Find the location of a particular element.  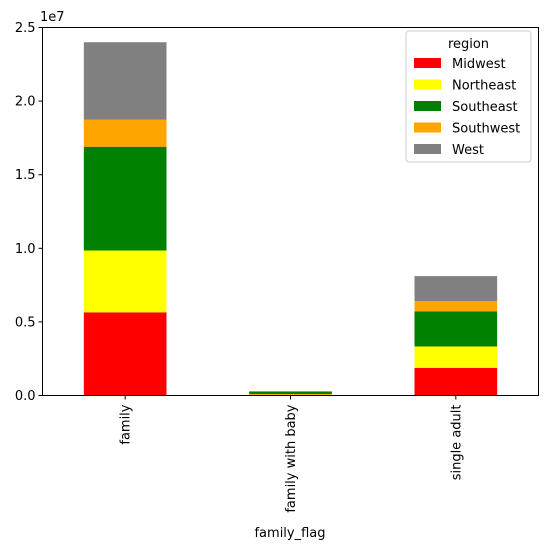

bar-northeast-family-with-baby is located at coordinates (290, 394).